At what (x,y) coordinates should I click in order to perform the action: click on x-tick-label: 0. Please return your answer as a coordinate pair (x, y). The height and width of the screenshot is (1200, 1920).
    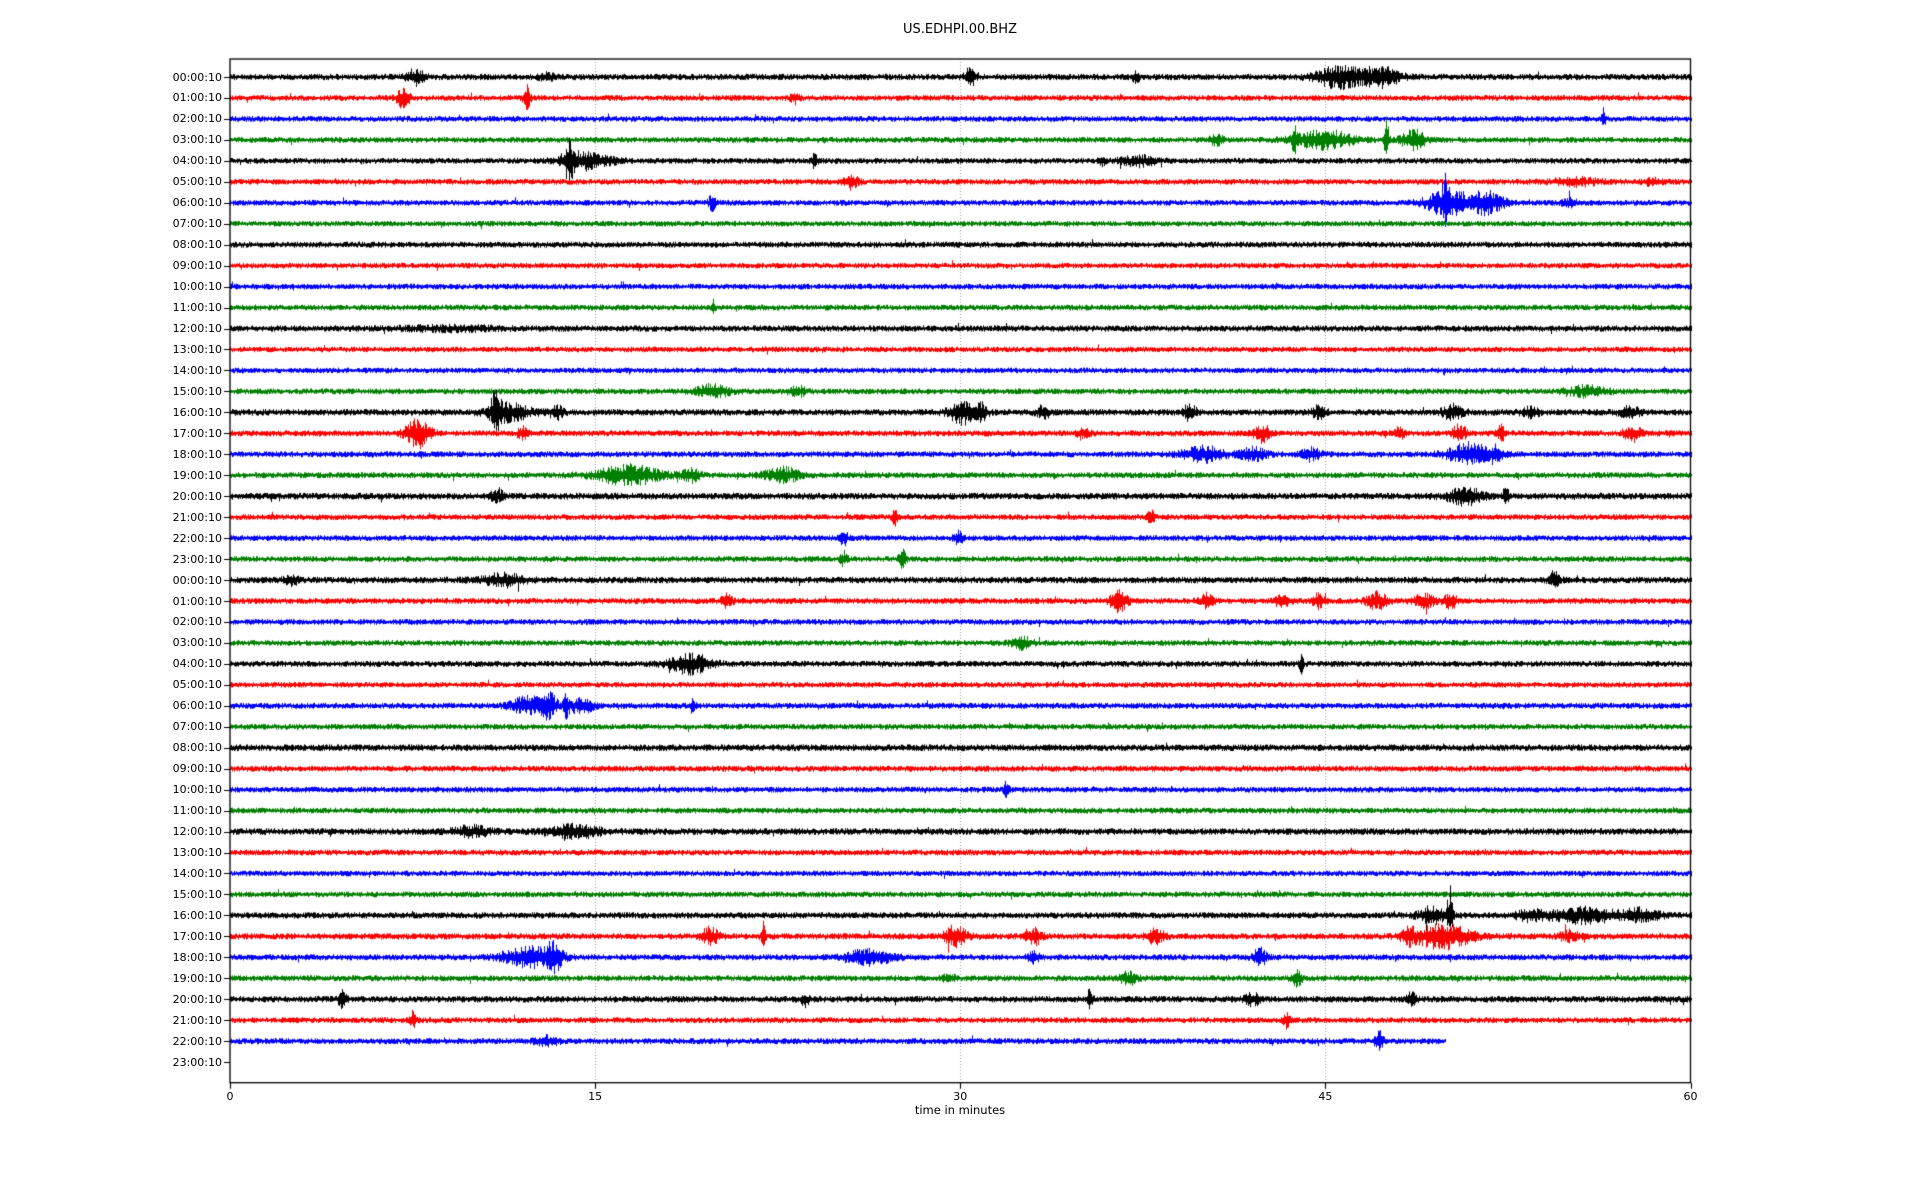
    Looking at the image, I should click on (230, 1096).